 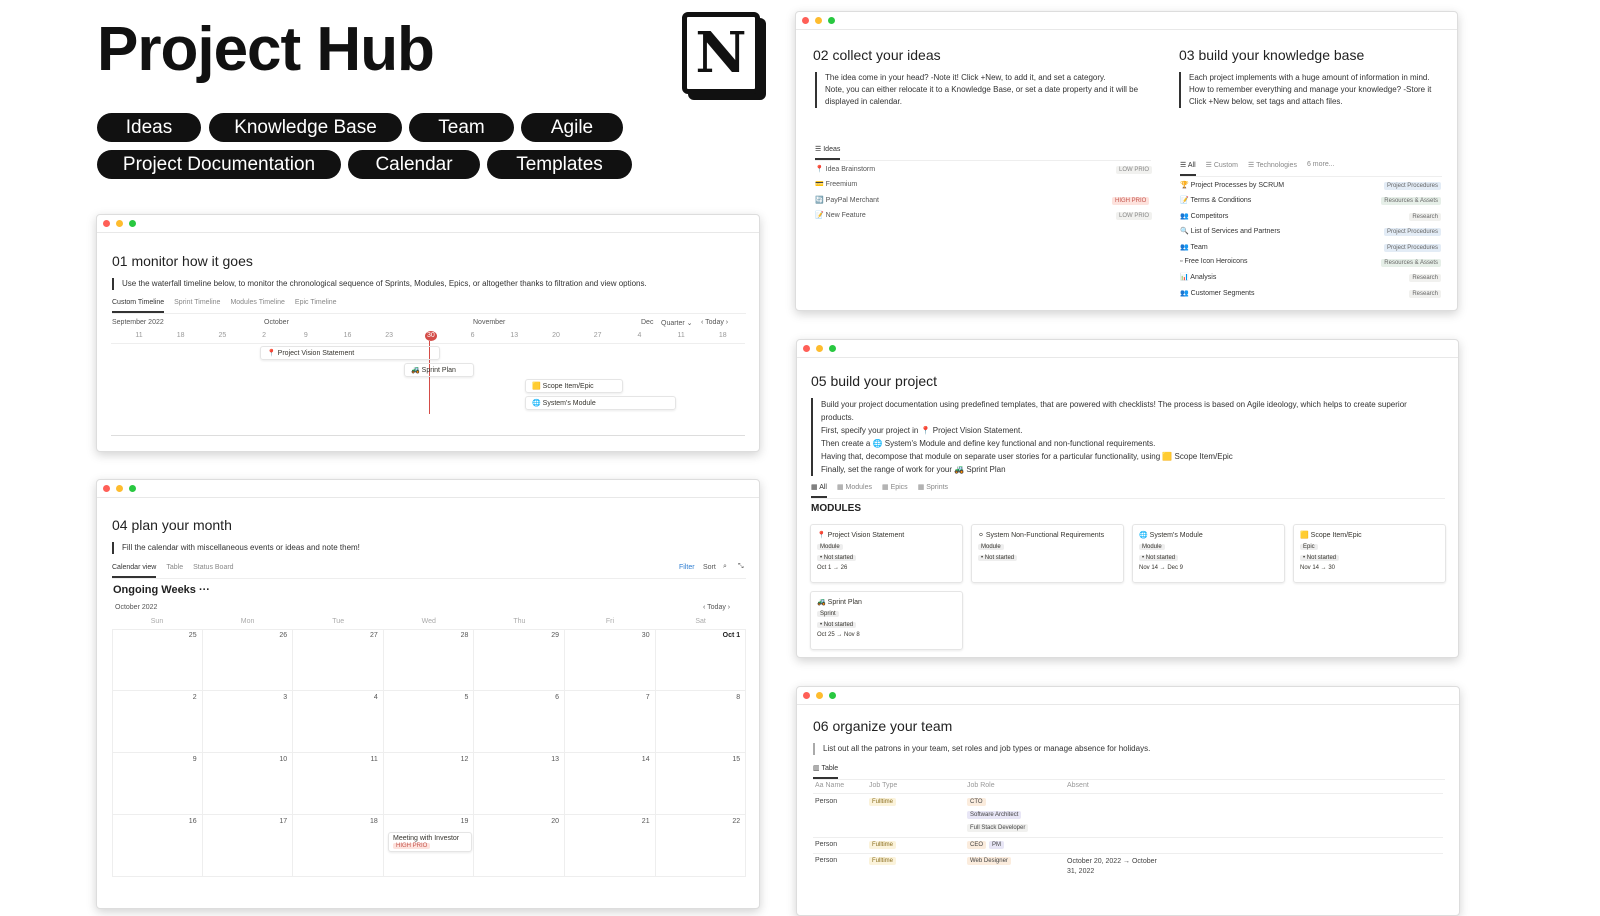 What do you see at coordinates (1272, 165) in the screenshot?
I see `tab-technologies: ☰ Technologies` at bounding box center [1272, 165].